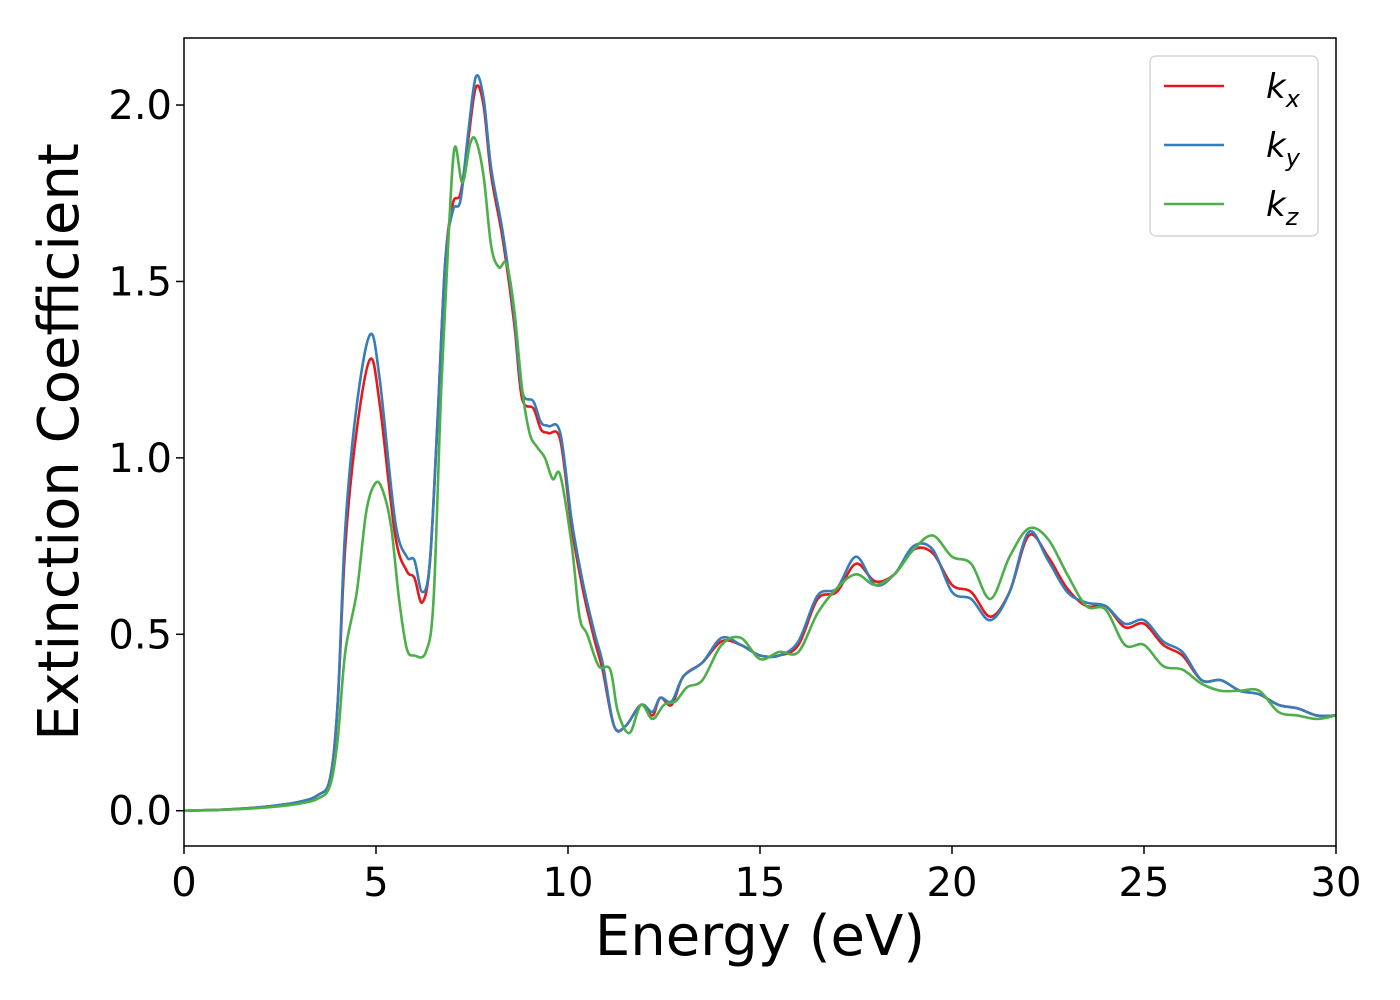  Describe the element at coordinates (375, 883) in the screenshot. I see `x-tick-label: 5` at that location.